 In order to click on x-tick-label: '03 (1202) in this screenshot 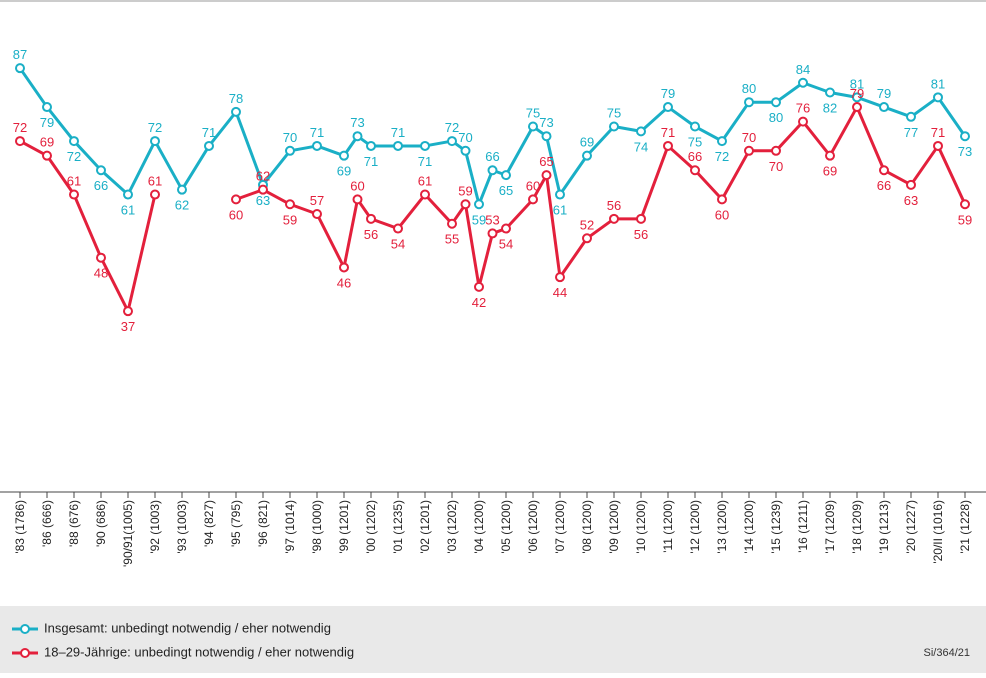, I will do `click(452, 527)`.